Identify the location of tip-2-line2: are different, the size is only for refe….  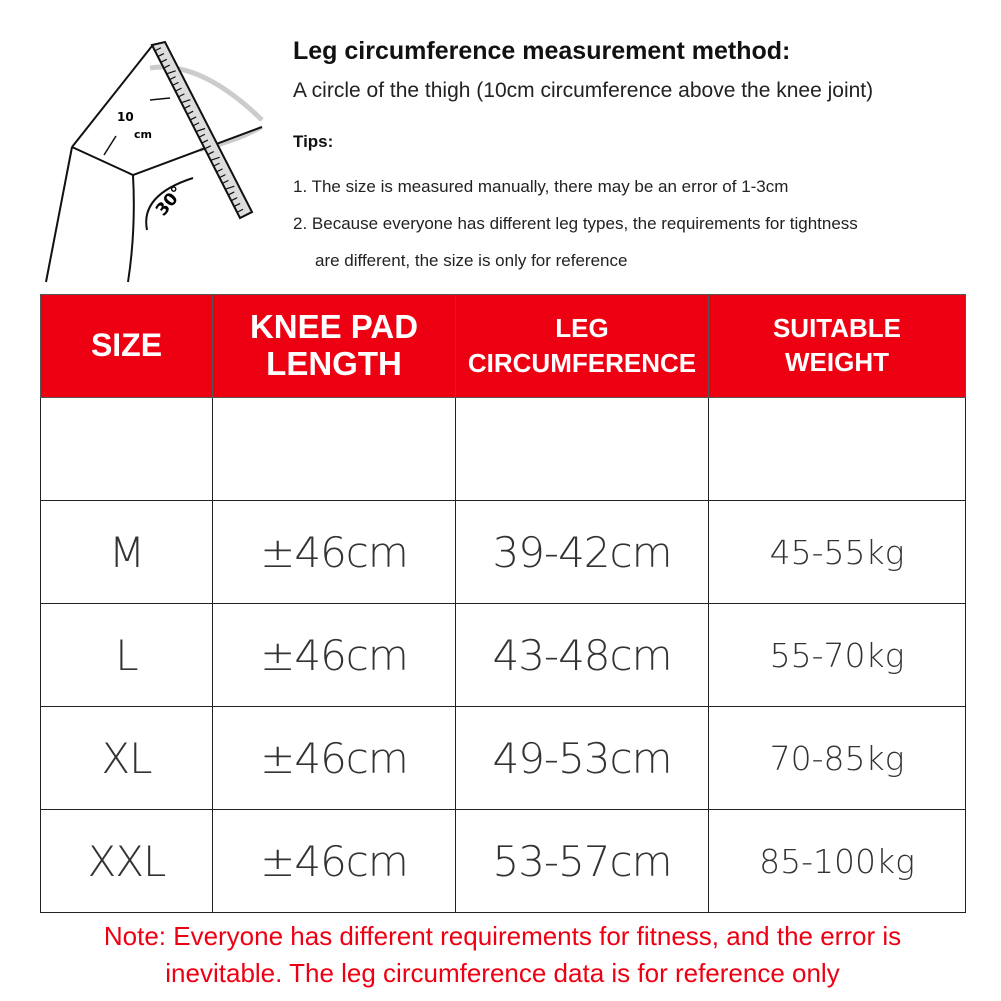
(471, 260).